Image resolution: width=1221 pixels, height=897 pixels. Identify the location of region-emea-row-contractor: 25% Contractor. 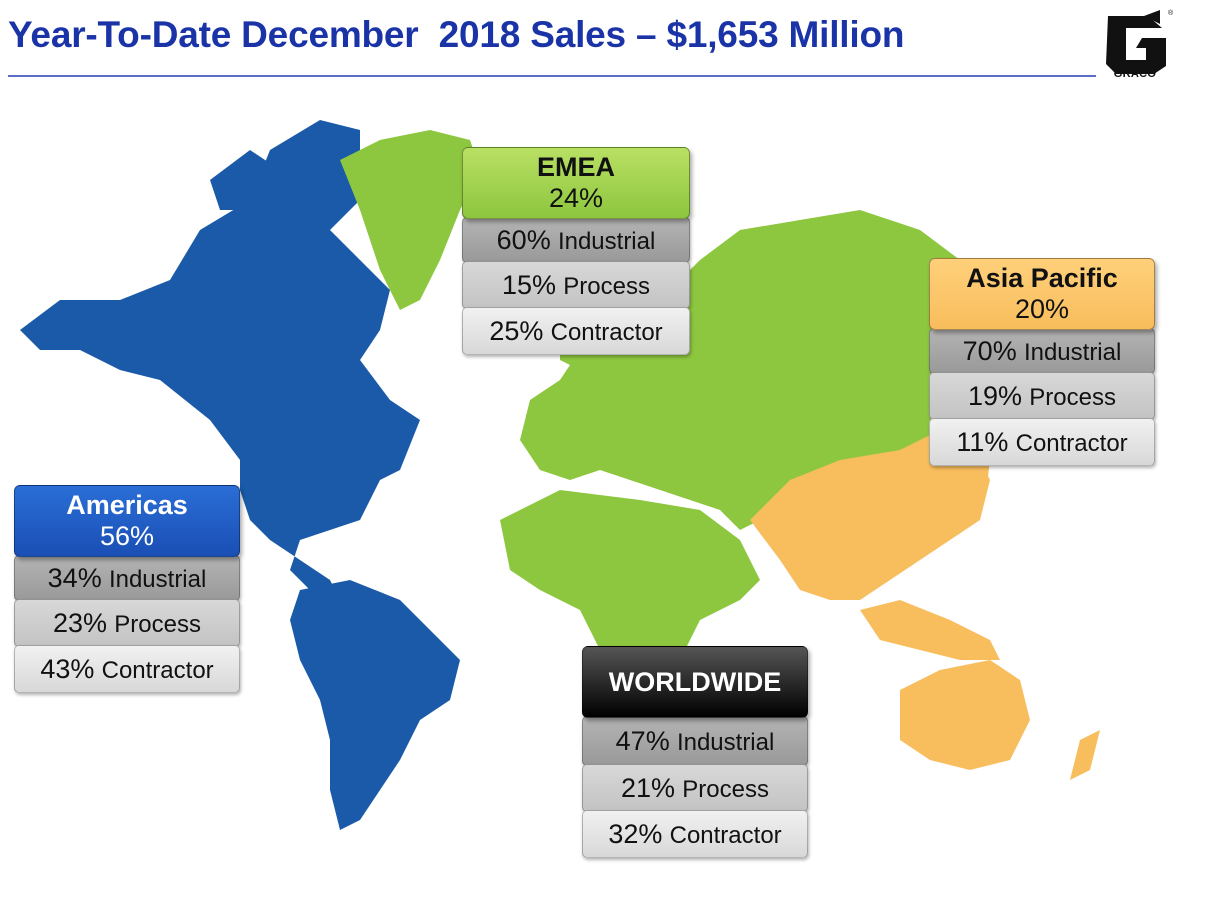
(576, 331).